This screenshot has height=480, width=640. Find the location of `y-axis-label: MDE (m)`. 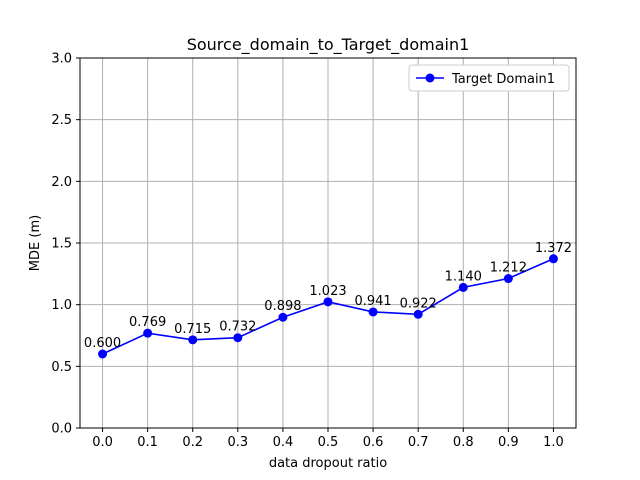

y-axis-label: MDE (m) is located at coordinates (35, 243).